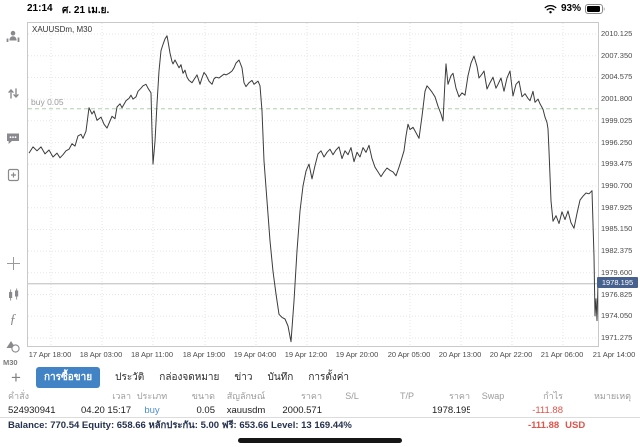 The height and width of the screenshot is (447, 640). What do you see at coordinates (204, 354) in the screenshot?
I see `time-tick-label: 18 Apr 19:00` at bounding box center [204, 354].